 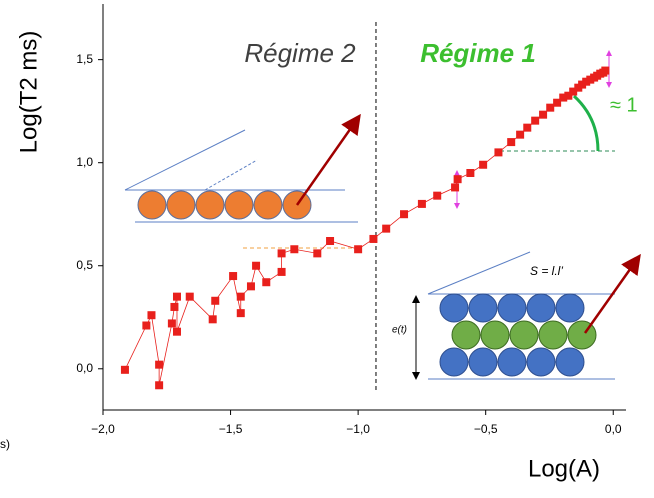 I want to click on y-tick-label: 0,0, so click(x=84, y=368).